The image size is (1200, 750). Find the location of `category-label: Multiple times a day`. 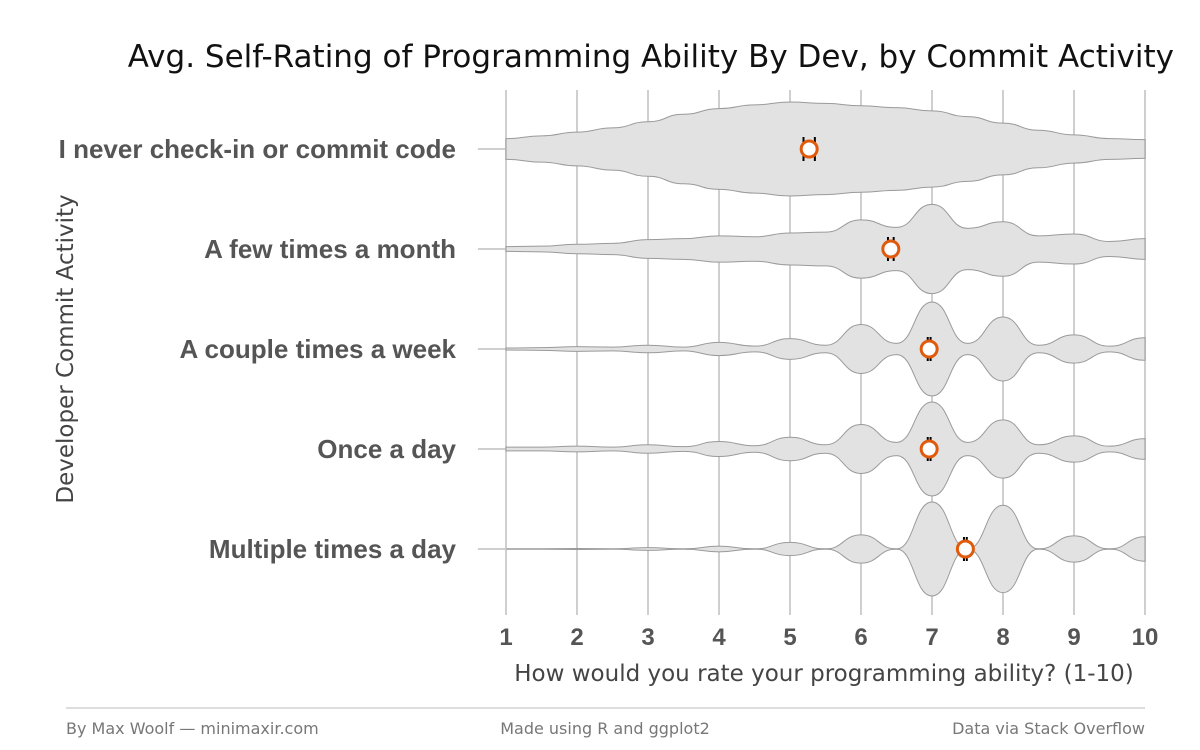

category-label: Multiple times a day is located at coordinates (333, 549).